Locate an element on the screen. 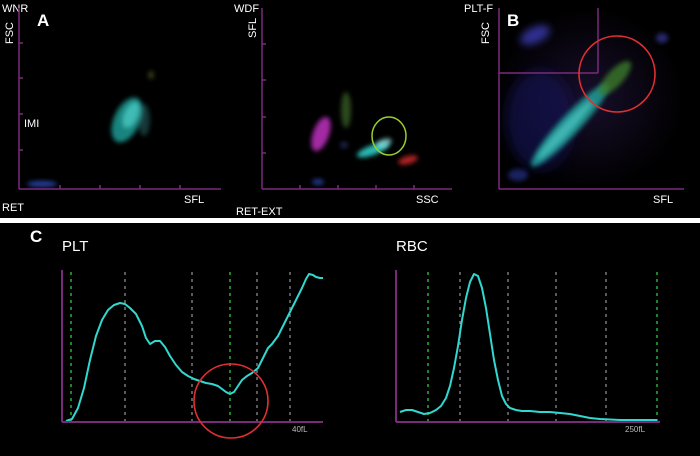  rbc-title: RBC is located at coordinates (412, 246).